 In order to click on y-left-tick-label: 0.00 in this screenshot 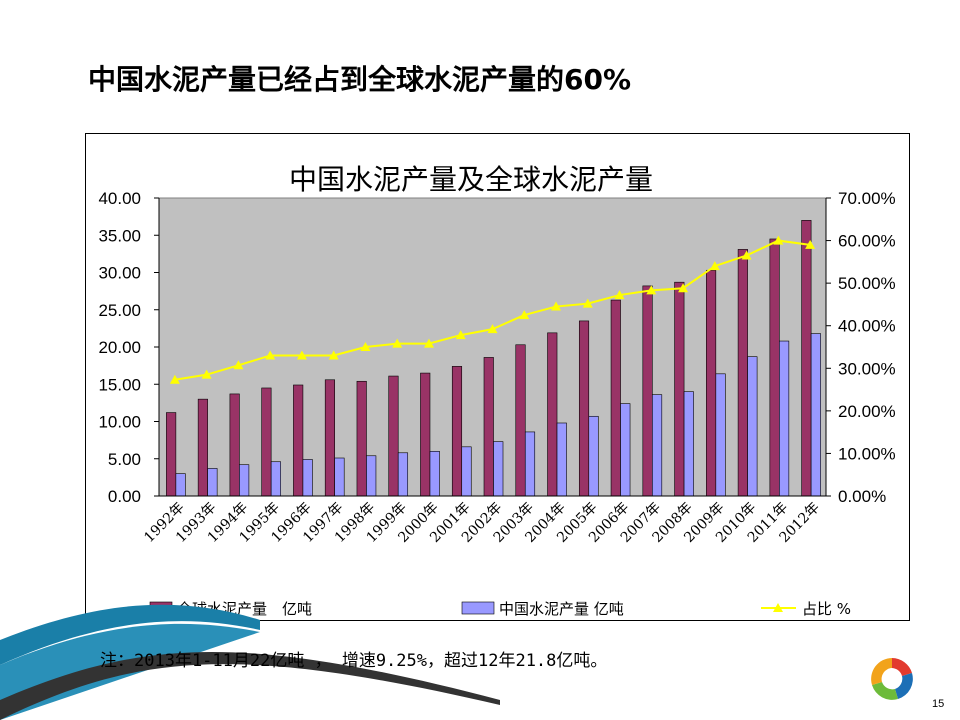, I will do `click(124, 496)`.